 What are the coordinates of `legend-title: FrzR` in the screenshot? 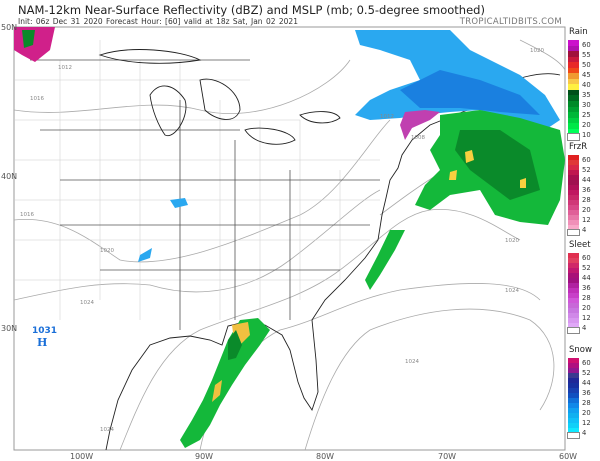 It's located at (578, 147).